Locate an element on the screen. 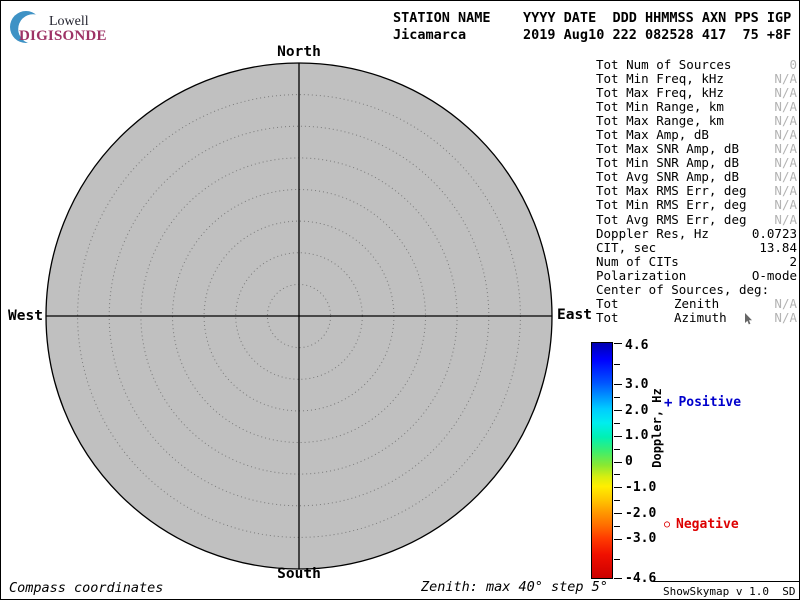  stat-row: Num of CITs 2 is located at coordinates (696, 261).